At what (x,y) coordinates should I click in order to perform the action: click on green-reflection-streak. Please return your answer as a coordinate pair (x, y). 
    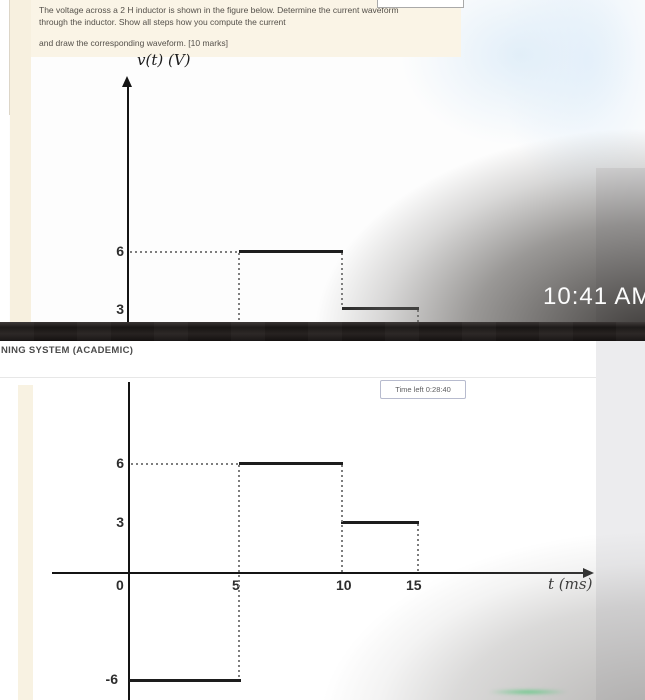
    Looking at the image, I should click on (528, 692).